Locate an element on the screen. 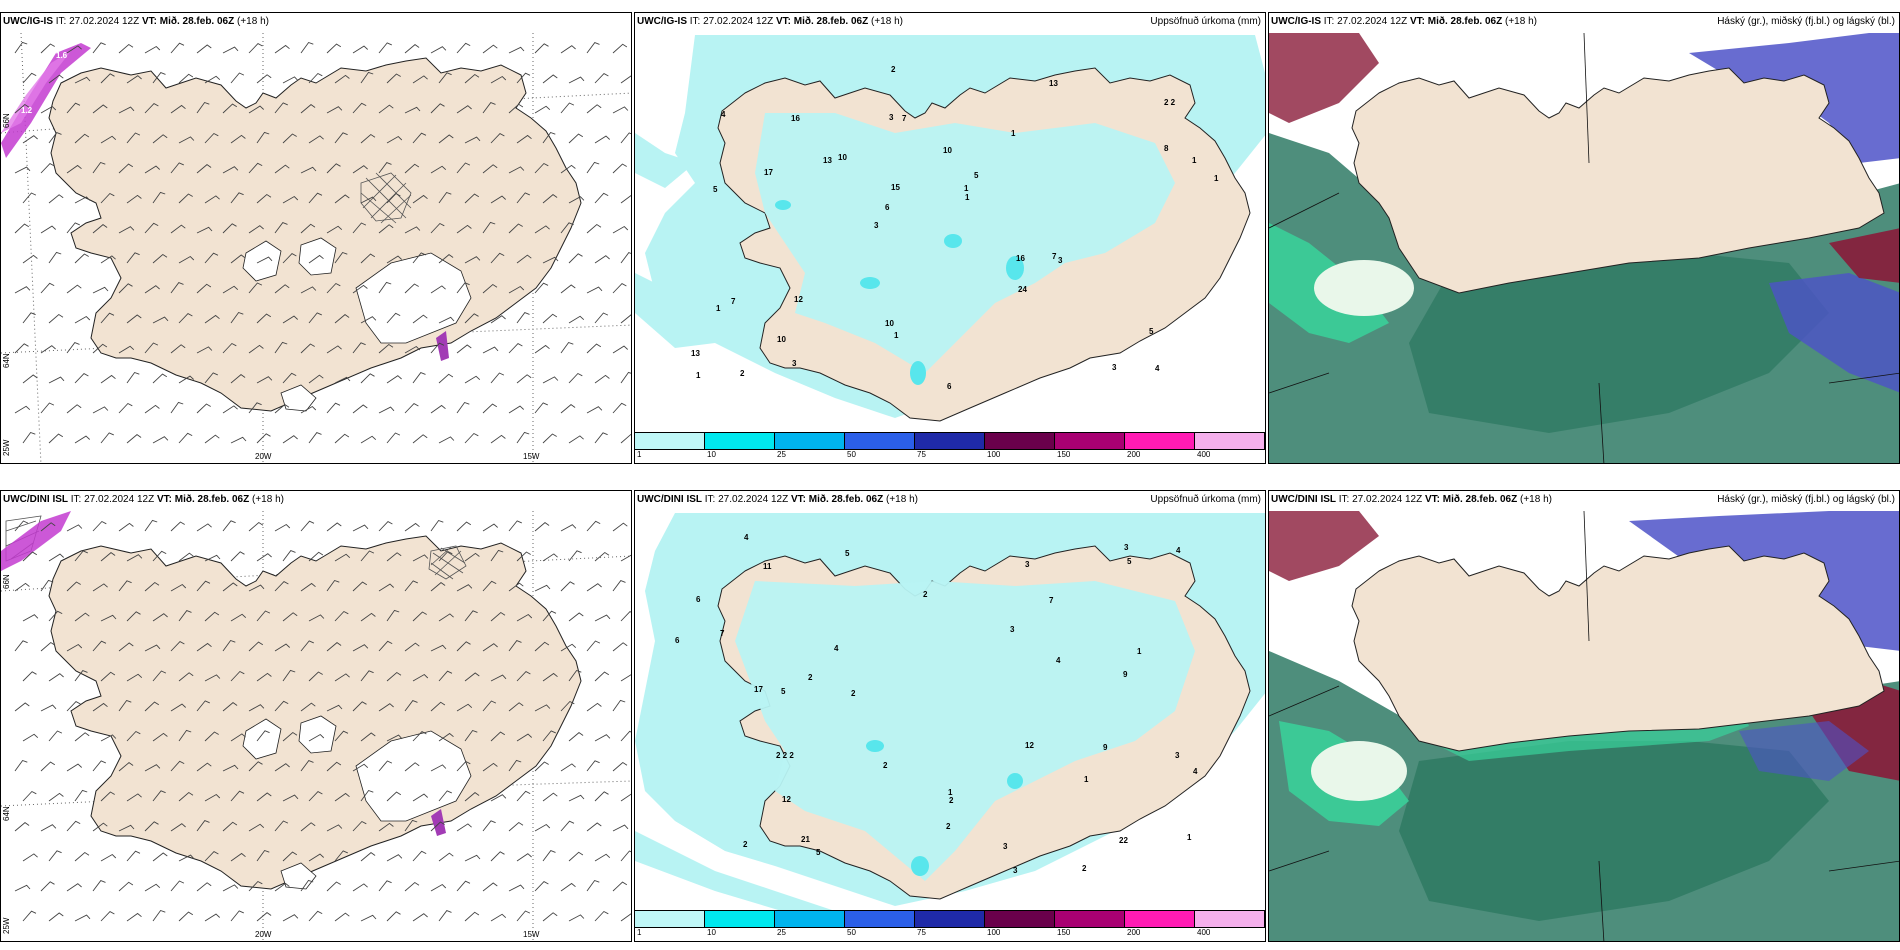 Image resolution: width=1900 pixels, height=950 pixels. colorbar-tick-label: 1 is located at coordinates (639, 454).